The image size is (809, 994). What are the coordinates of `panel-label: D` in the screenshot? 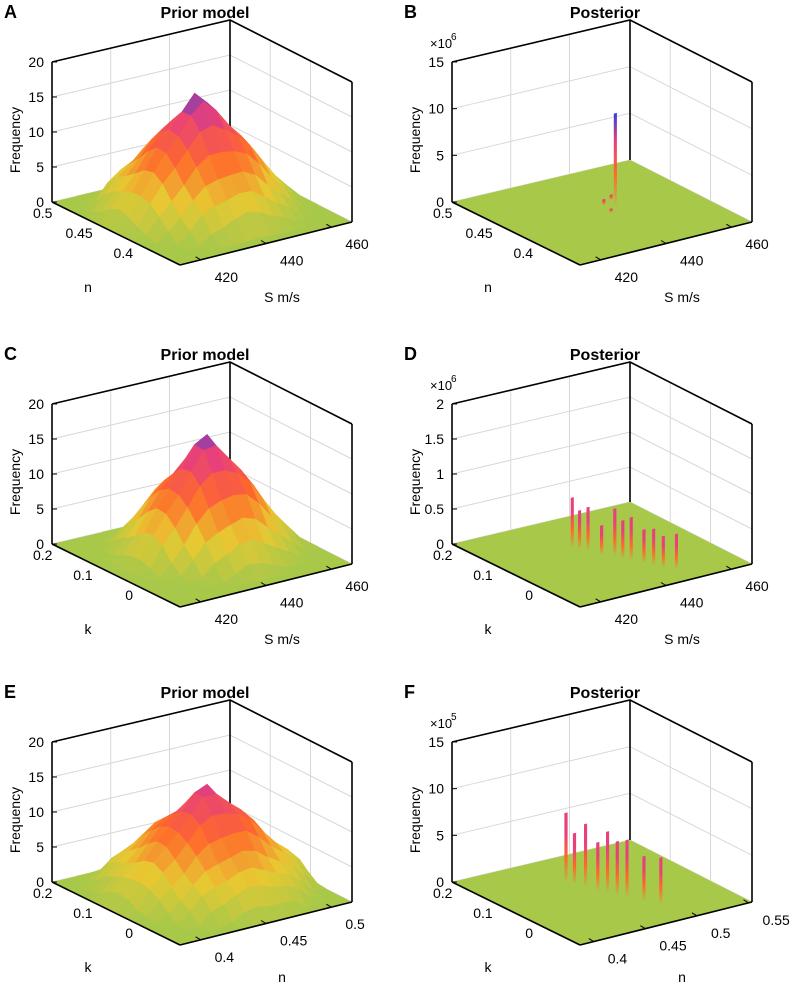 It's located at (410, 354).